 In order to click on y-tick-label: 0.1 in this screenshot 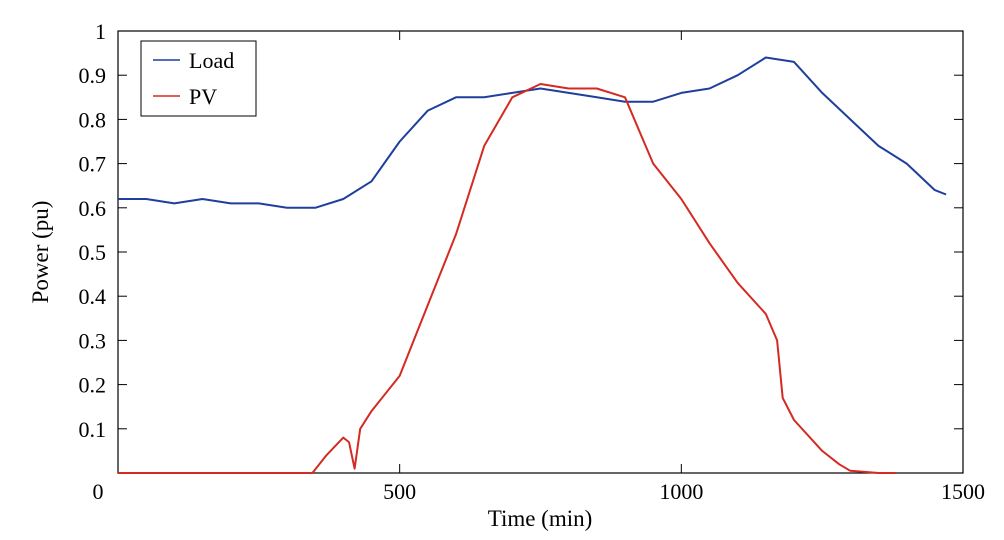, I will do `click(93, 429)`.